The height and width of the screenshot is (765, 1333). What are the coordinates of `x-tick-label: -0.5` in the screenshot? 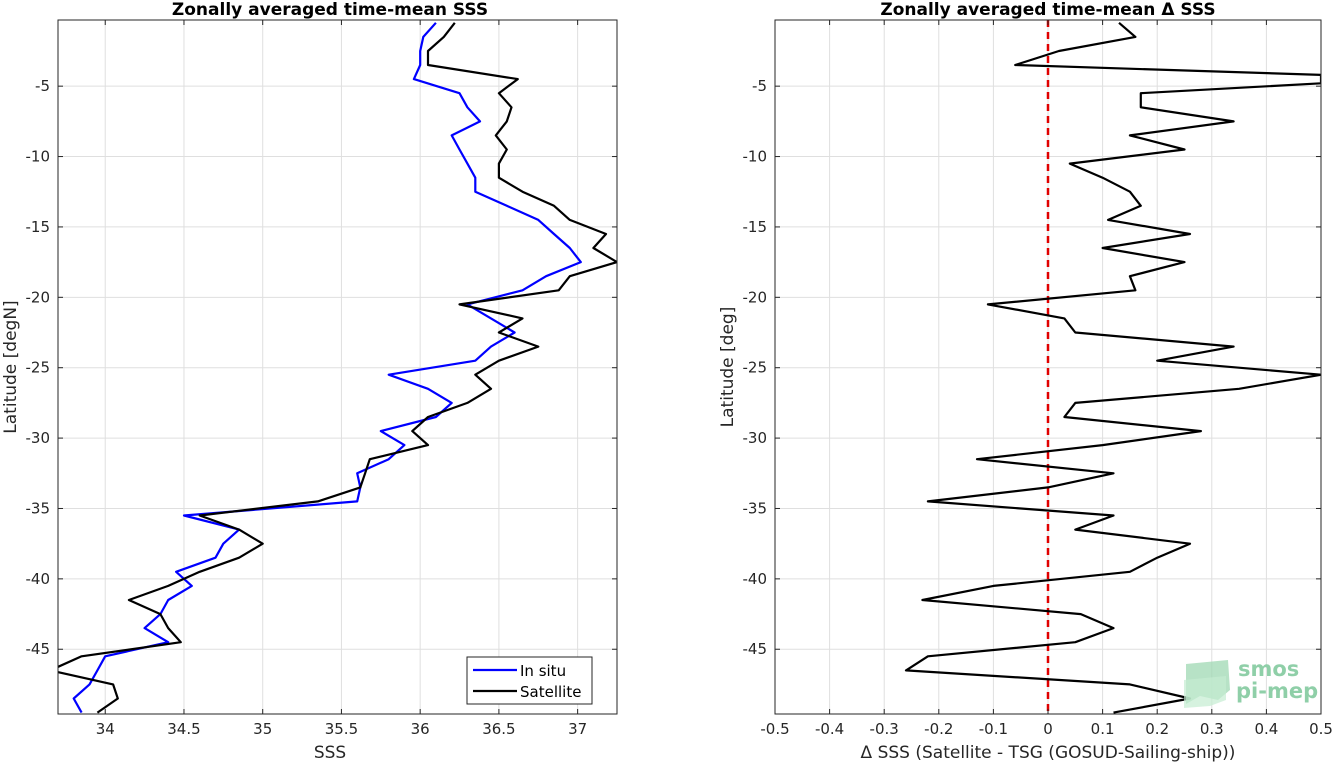 It's located at (774, 729).